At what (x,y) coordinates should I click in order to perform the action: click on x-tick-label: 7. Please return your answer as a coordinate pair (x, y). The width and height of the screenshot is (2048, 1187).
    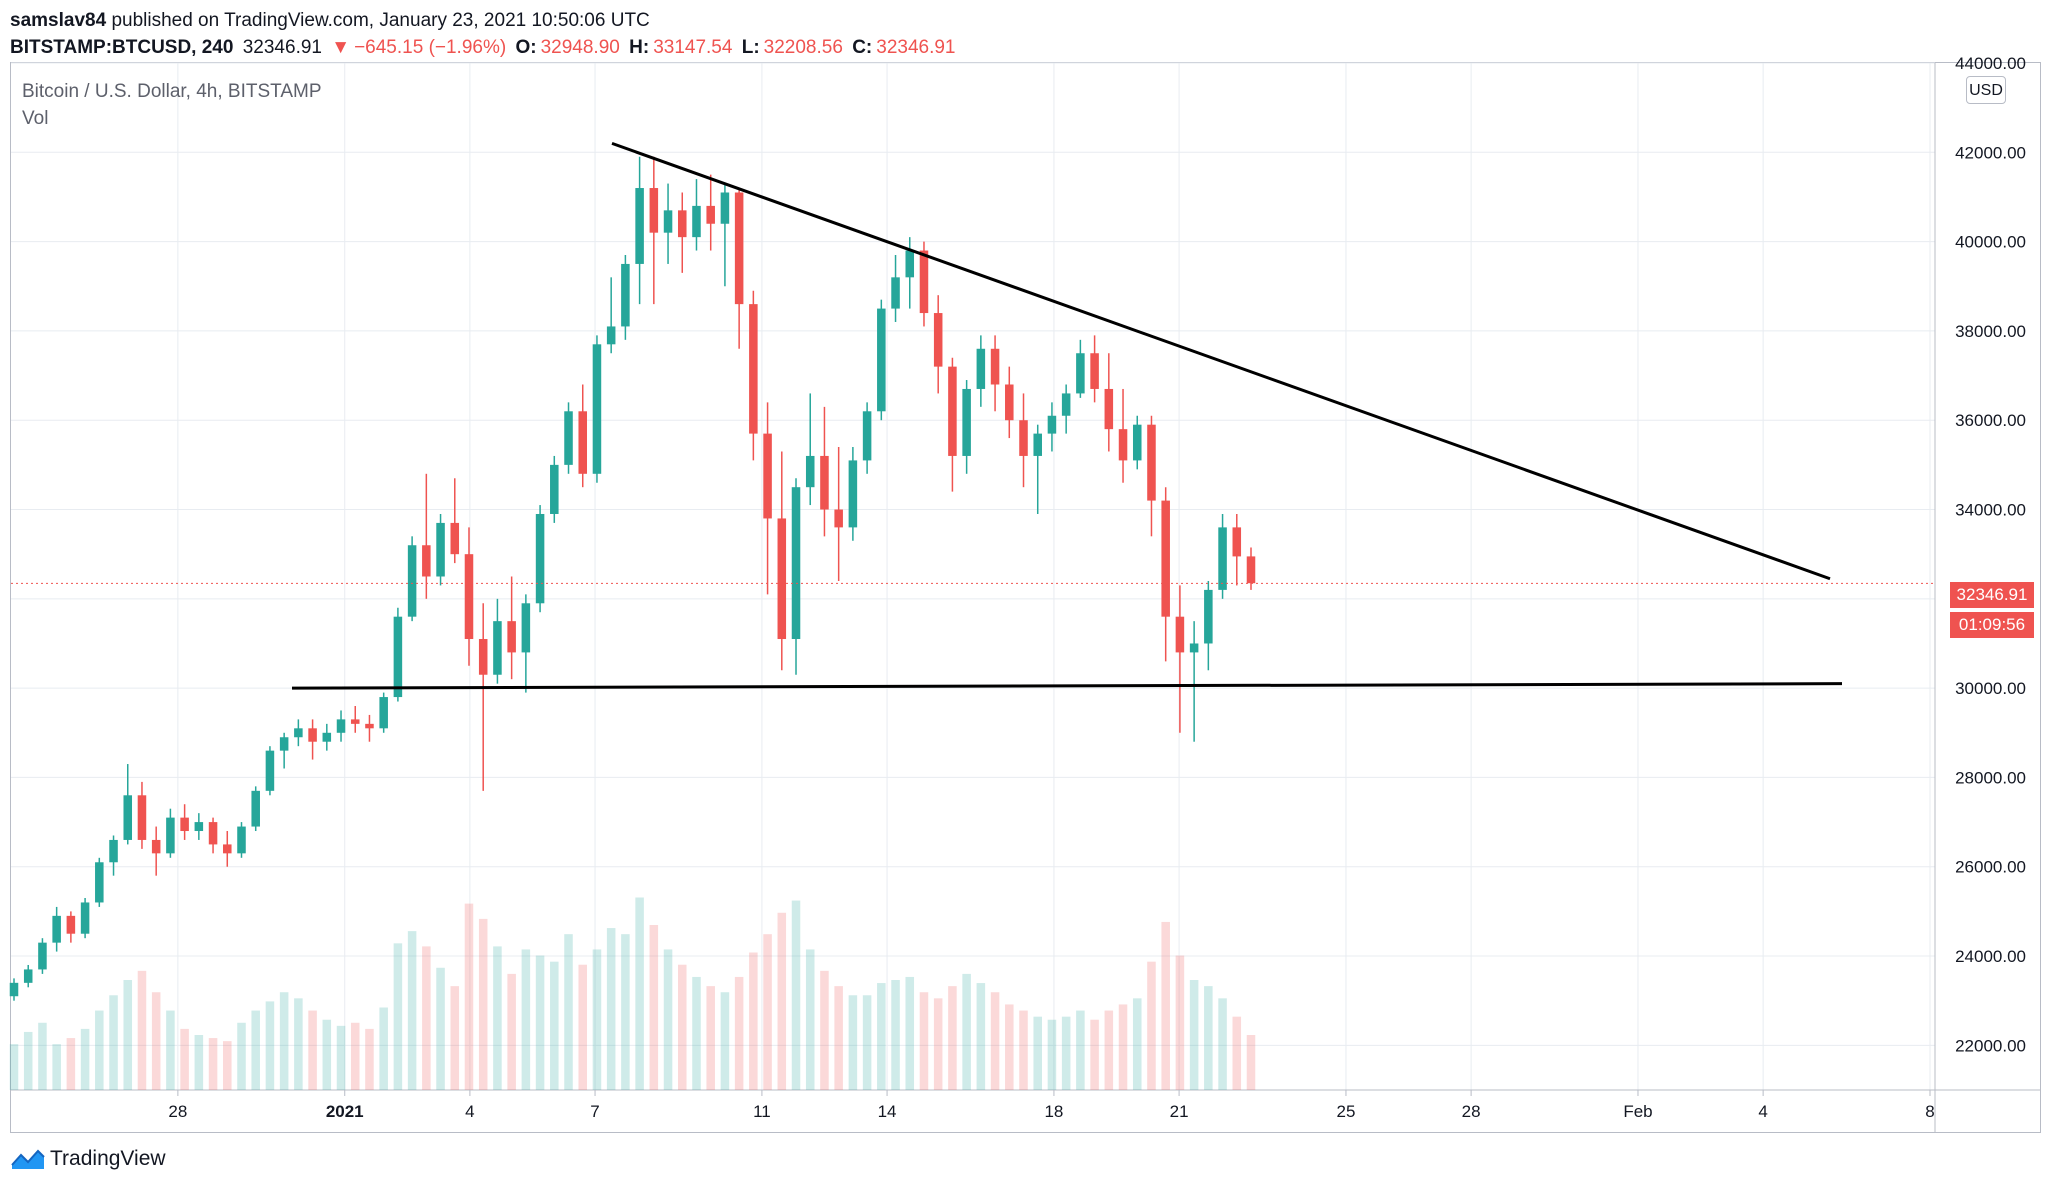
    Looking at the image, I should click on (594, 1111).